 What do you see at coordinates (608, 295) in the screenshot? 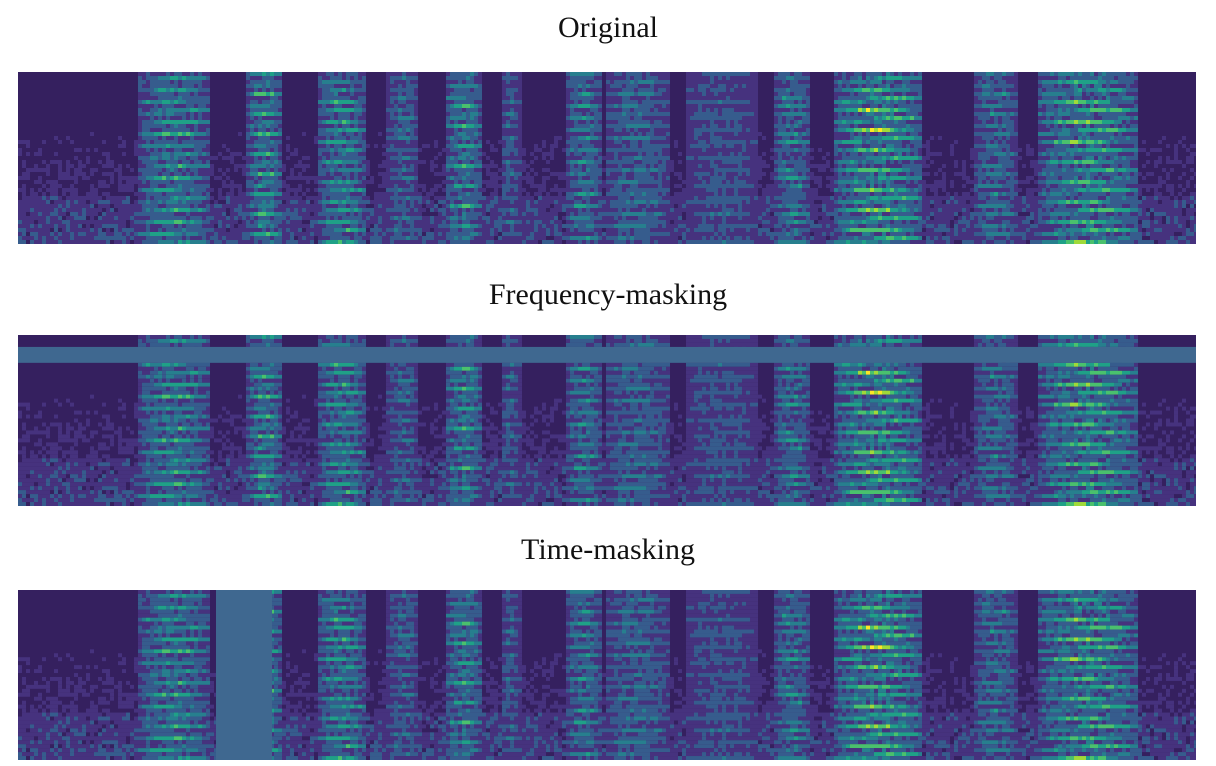
I see `panel-title-frequency-masking: Frequency-masking` at bounding box center [608, 295].